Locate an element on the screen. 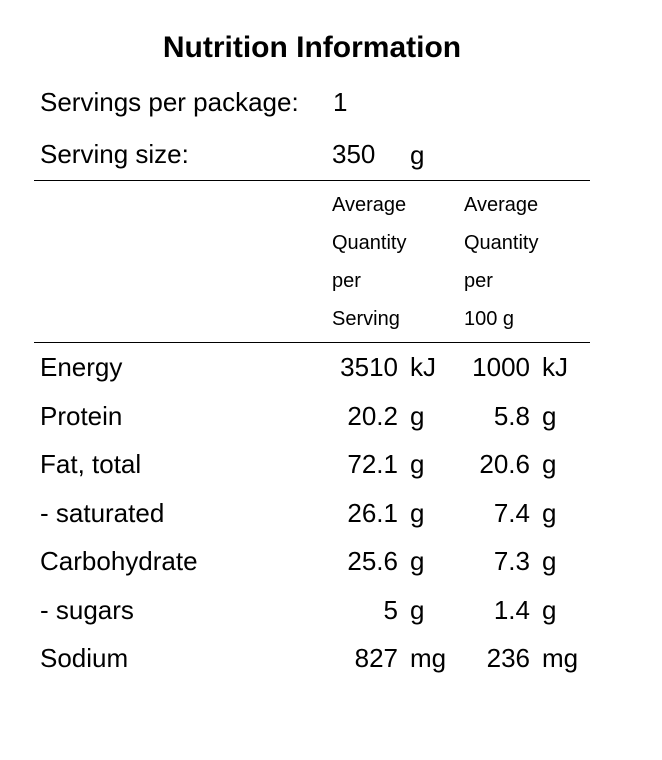  per-serving-value: 827 is located at coordinates (376, 658).